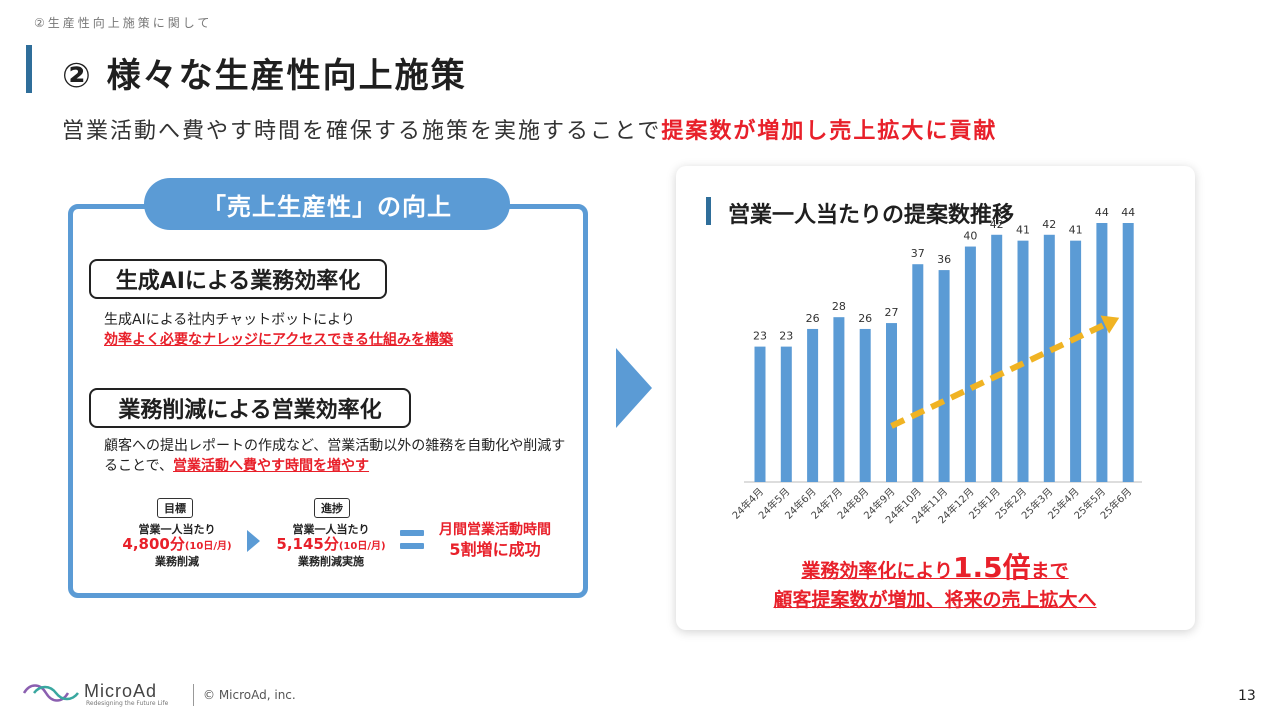  What do you see at coordinates (250, 408) in the screenshot?
I see `work-reduction-heading: 業務削減による営業効率化` at bounding box center [250, 408].